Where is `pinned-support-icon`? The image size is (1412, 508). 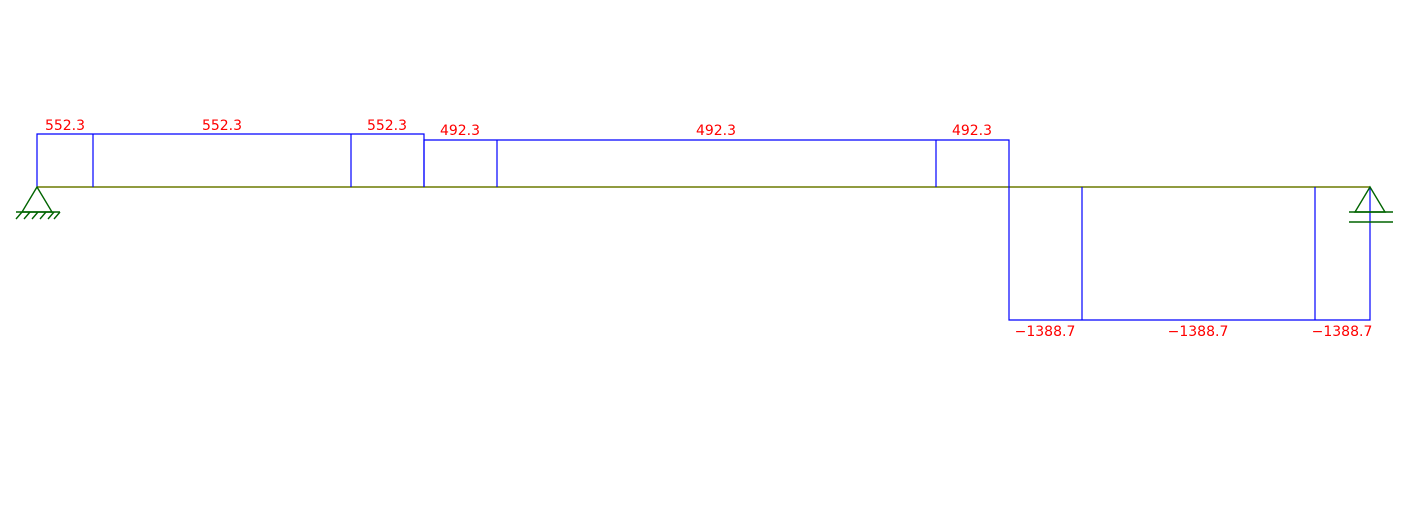
pinned-support-icon is located at coordinates (38, 202).